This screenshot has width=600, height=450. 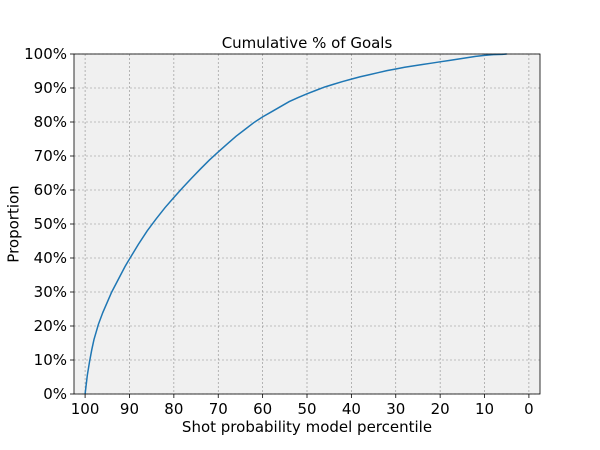 What do you see at coordinates (45, 54) in the screenshot?
I see `y-tick-label: 100%` at bounding box center [45, 54].